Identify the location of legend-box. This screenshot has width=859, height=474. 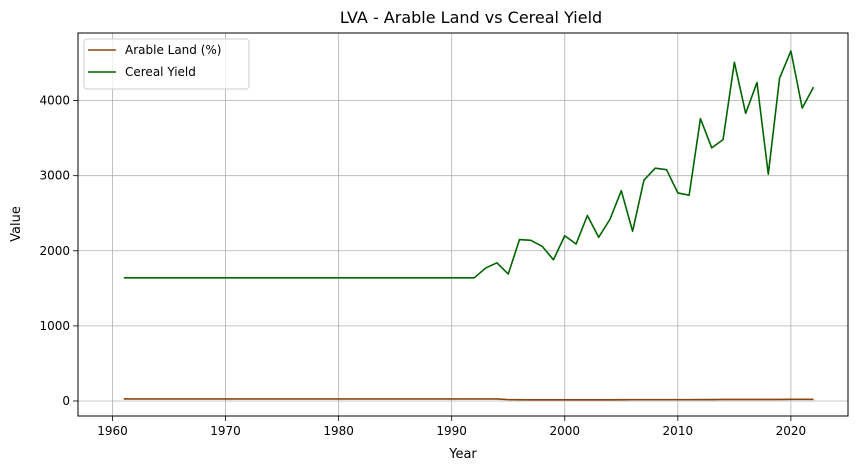
(166, 64).